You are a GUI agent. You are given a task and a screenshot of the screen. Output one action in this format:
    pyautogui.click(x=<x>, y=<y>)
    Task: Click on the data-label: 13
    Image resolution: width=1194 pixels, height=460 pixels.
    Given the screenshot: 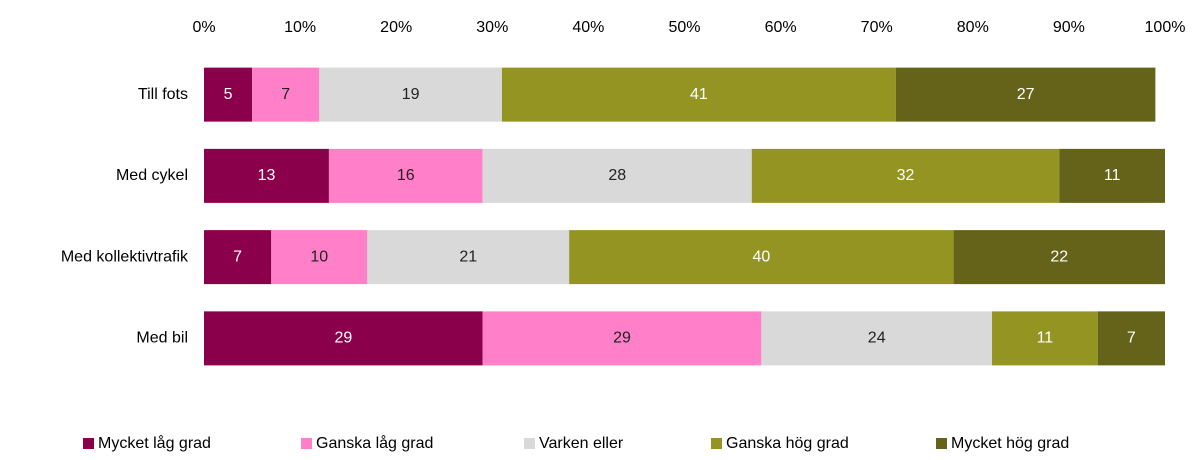 What is the action you would take?
    pyautogui.click(x=267, y=175)
    